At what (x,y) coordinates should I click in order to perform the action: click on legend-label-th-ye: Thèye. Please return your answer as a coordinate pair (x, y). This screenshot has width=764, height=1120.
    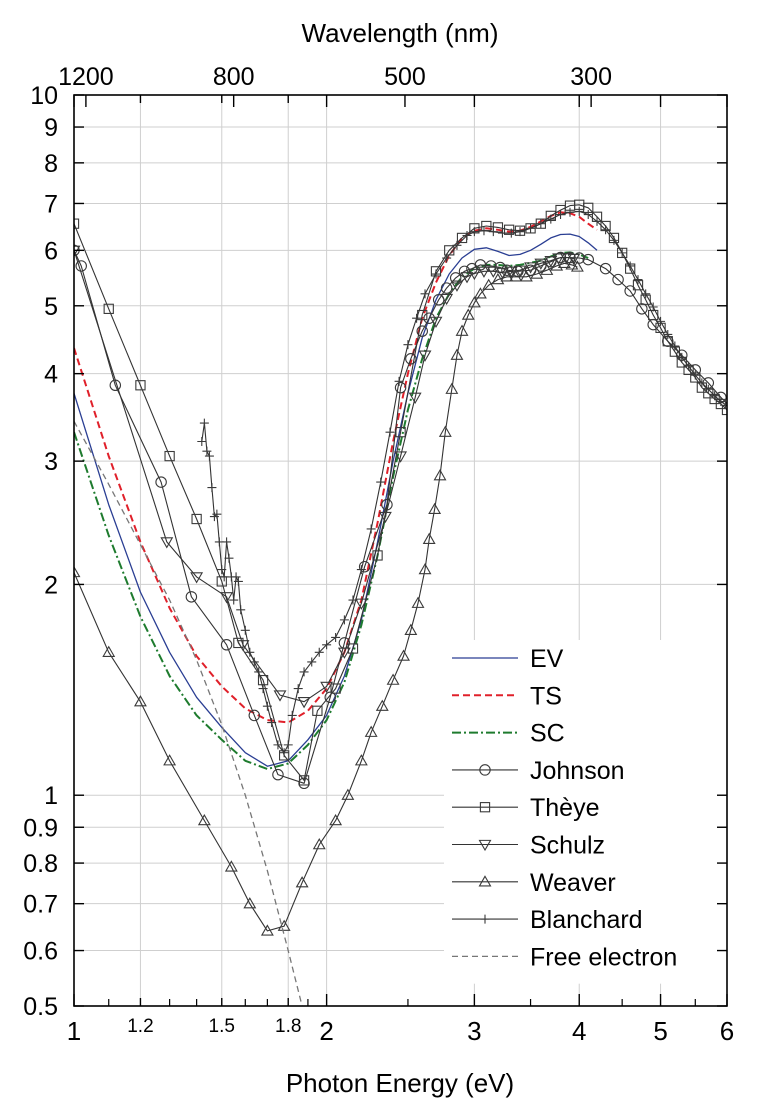
    Looking at the image, I should click on (564, 808).